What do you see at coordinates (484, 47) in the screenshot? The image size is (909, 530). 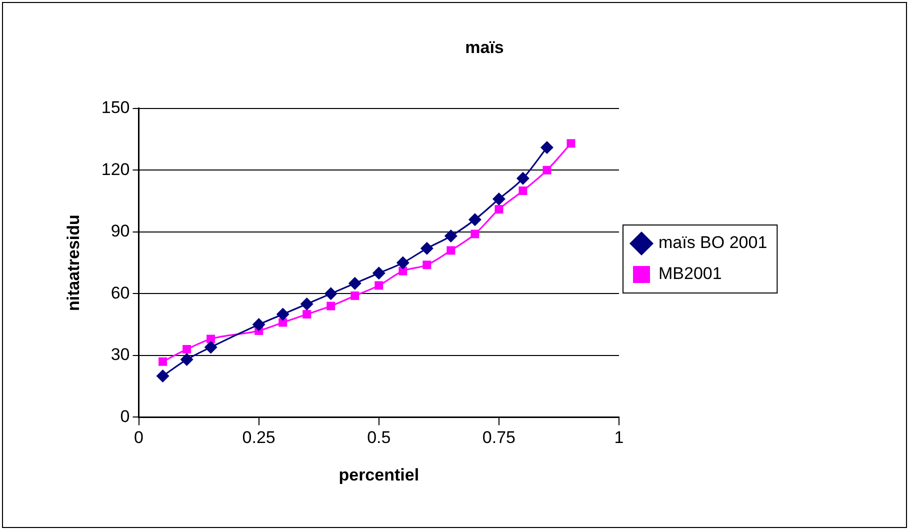 I see `chart-title: maïs` at bounding box center [484, 47].